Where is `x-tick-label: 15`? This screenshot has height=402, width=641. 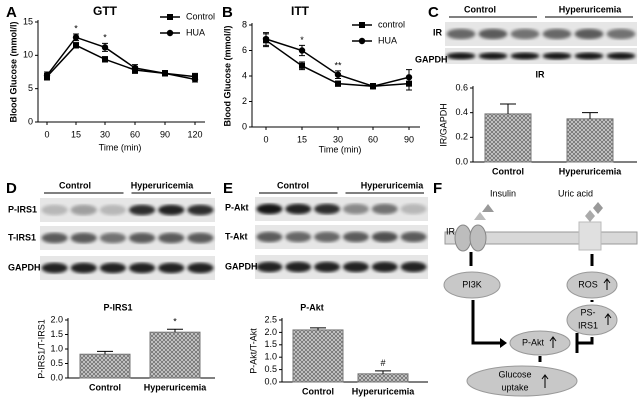 x-tick-label: 15 is located at coordinates (302, 139).